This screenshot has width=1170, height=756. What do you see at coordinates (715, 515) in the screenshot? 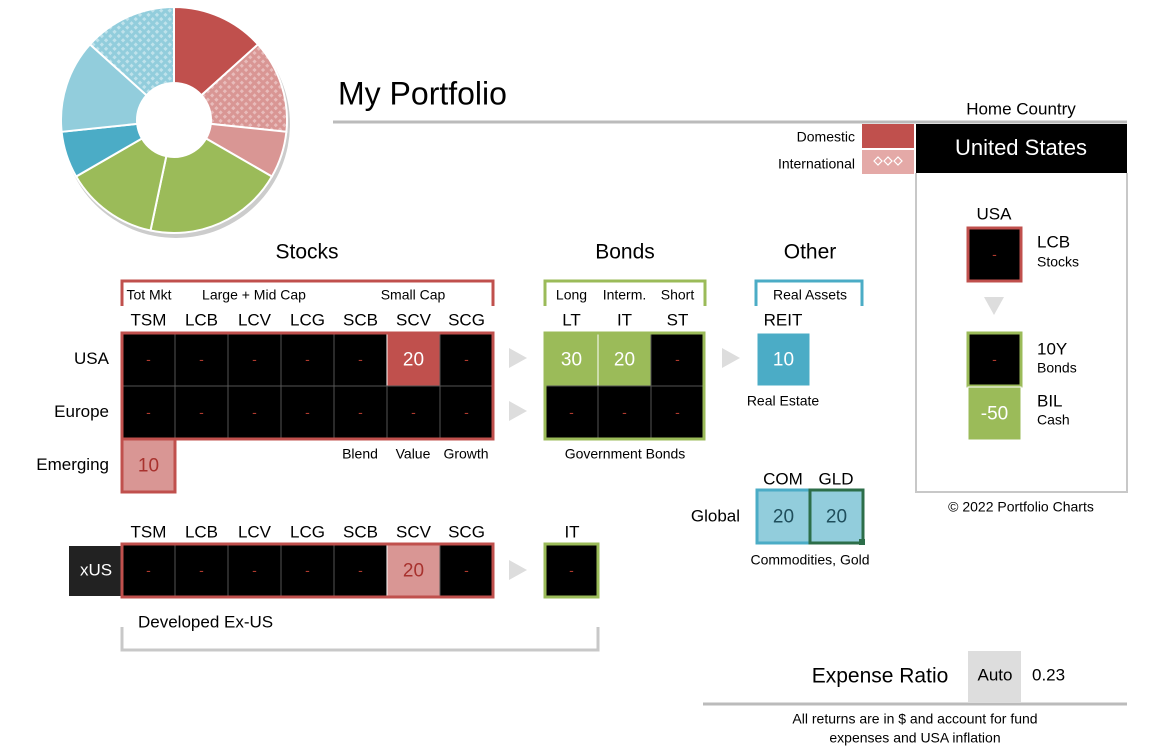
I see `row-label: Global` at bounding box center [715, 515].